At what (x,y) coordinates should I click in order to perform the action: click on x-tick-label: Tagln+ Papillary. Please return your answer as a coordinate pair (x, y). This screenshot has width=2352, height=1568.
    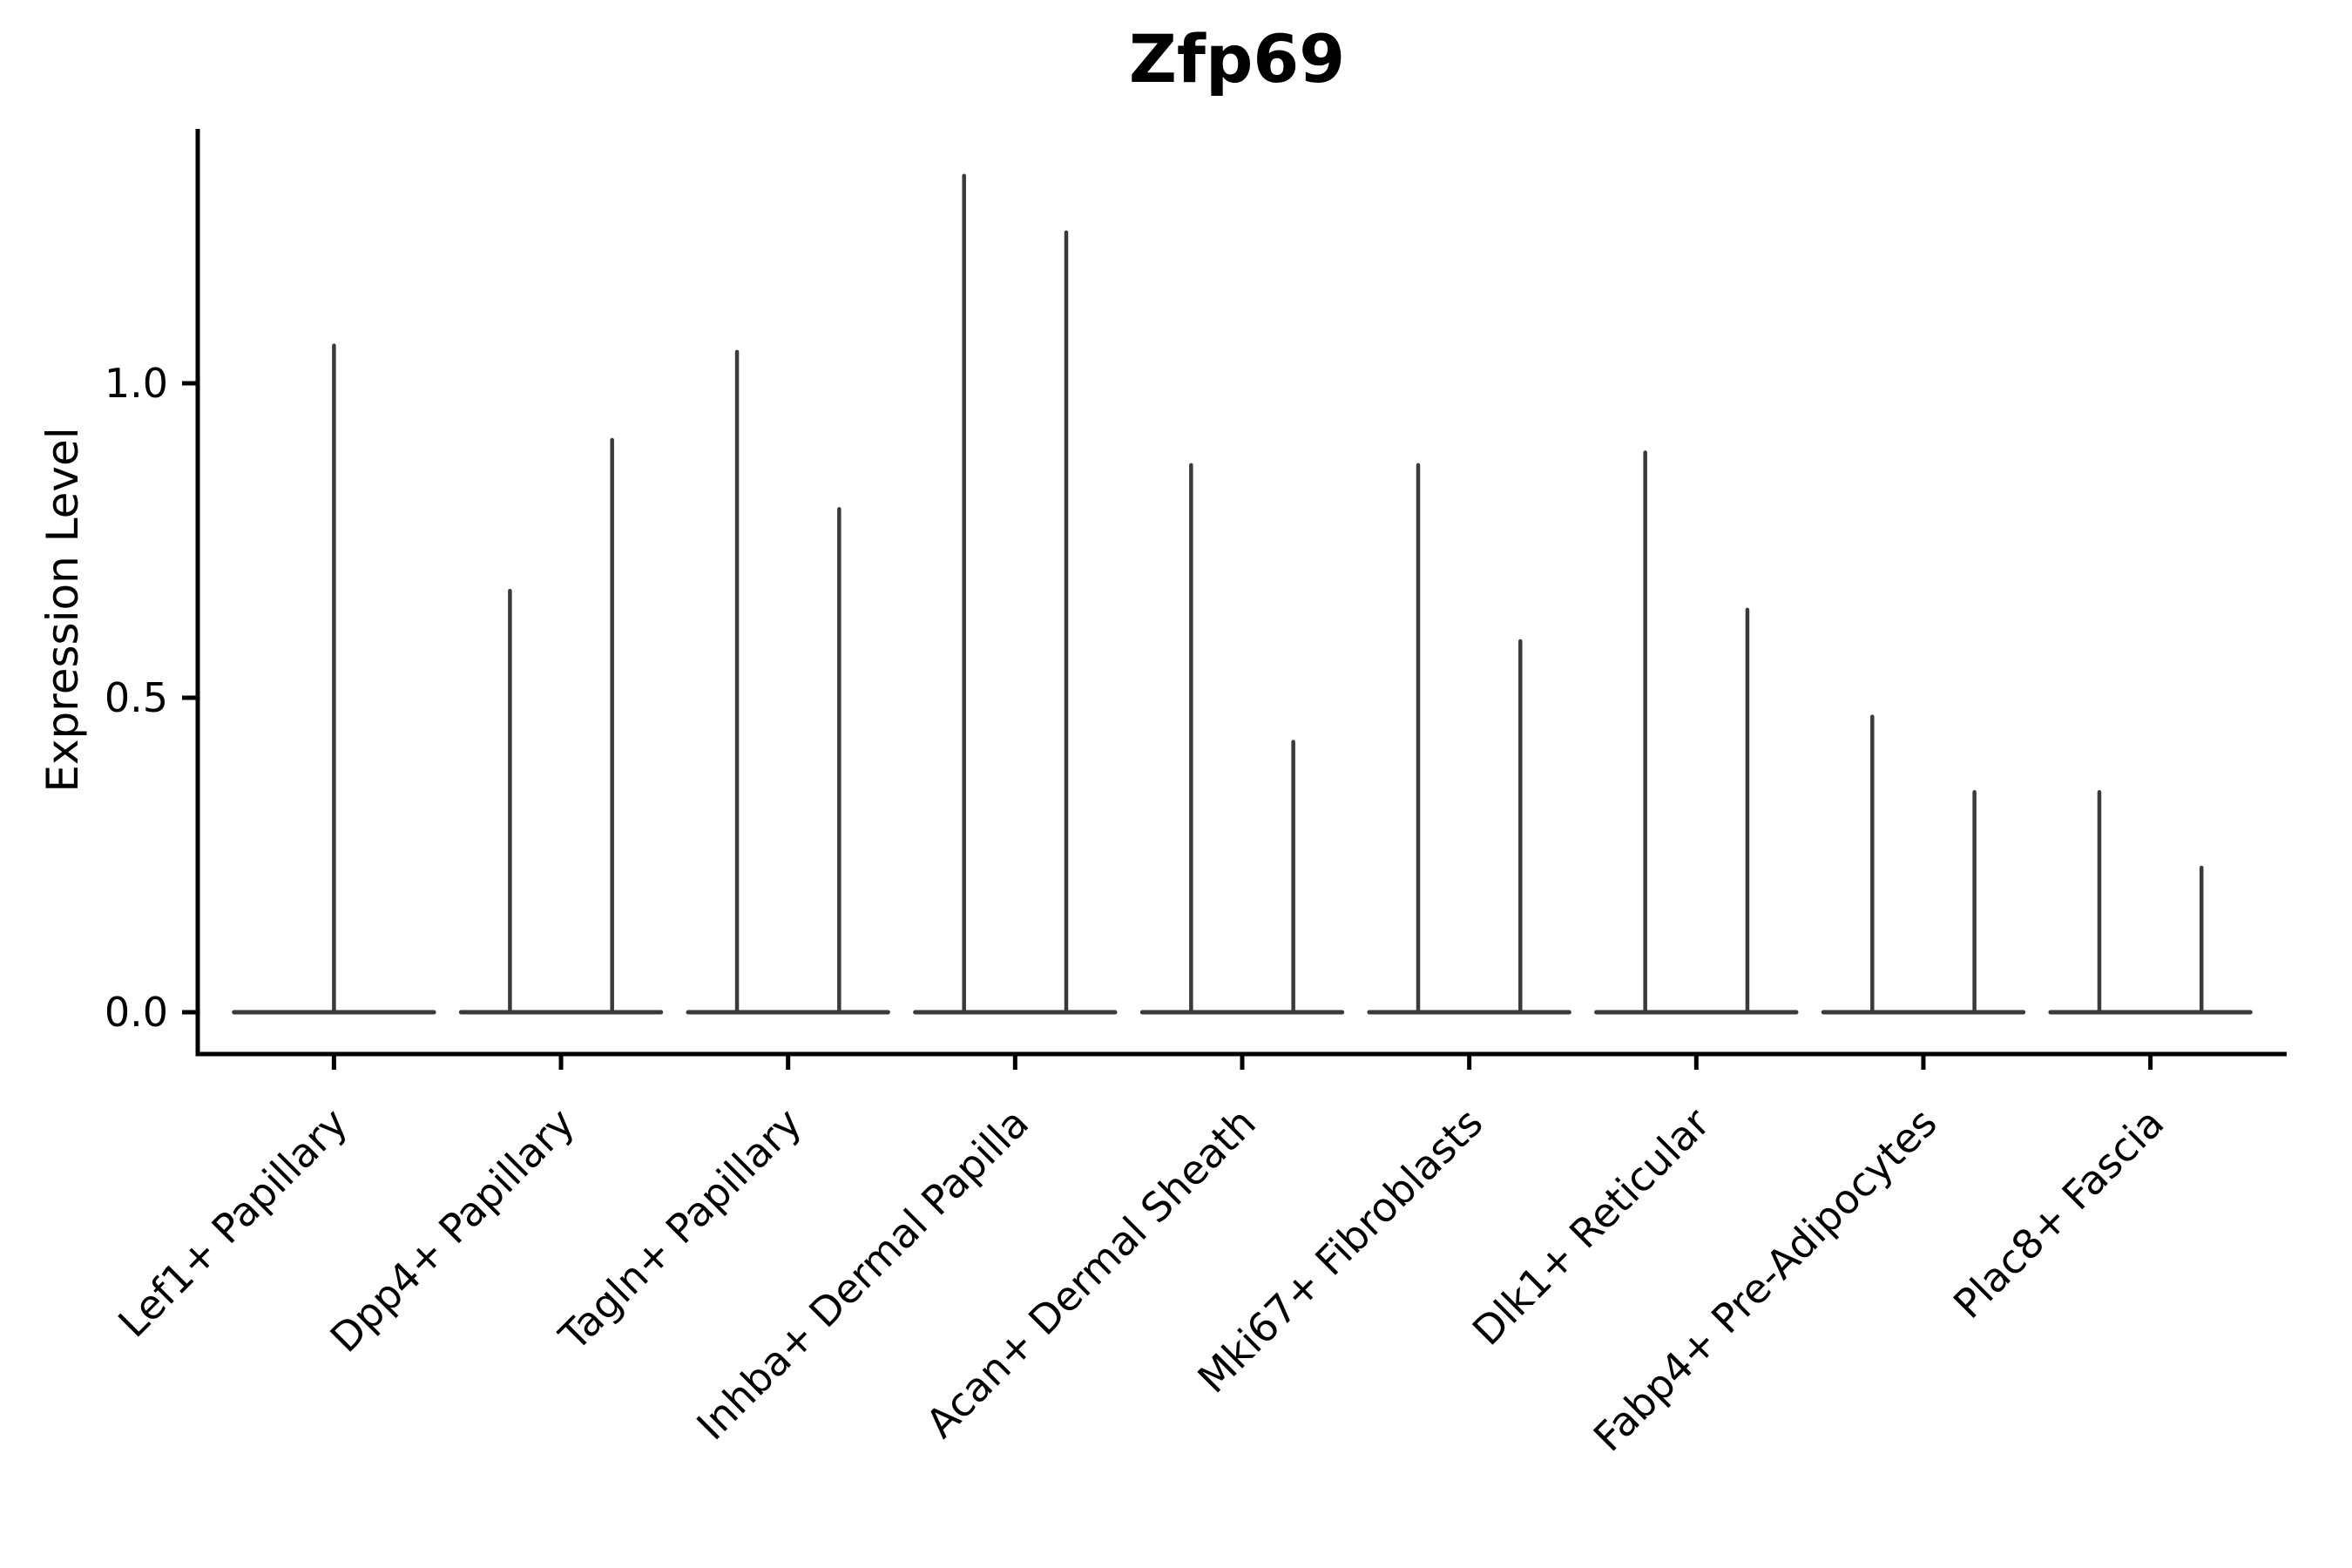
    Looking at the image, I should click on (680, 1230).